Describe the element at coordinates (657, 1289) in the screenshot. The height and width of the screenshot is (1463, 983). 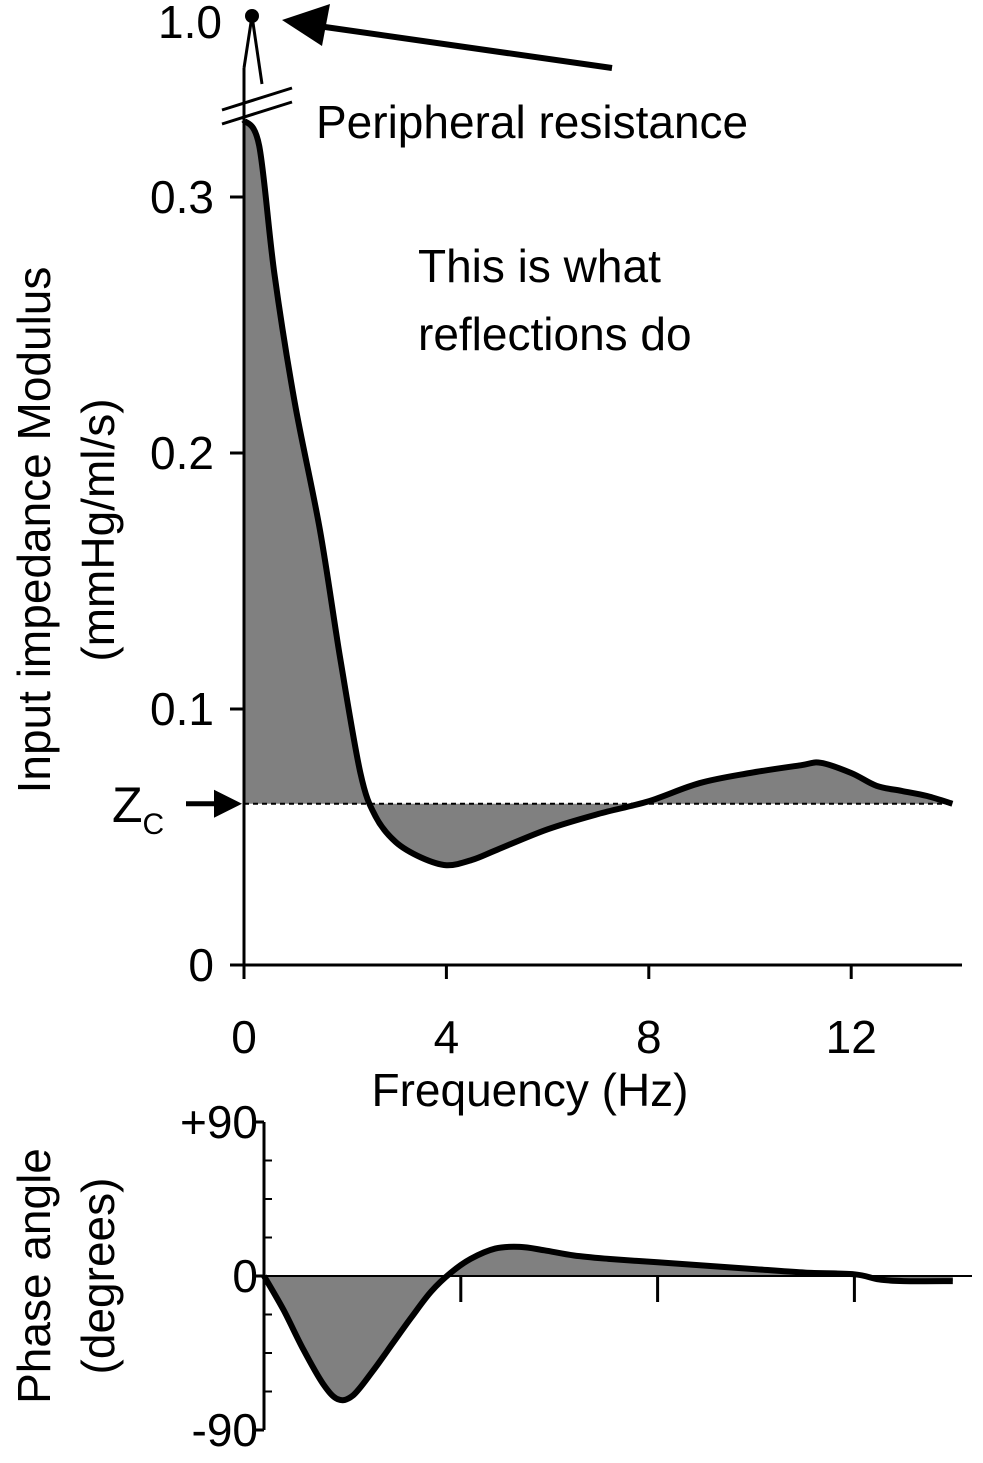
I see `phase-x-ticks` at that location.